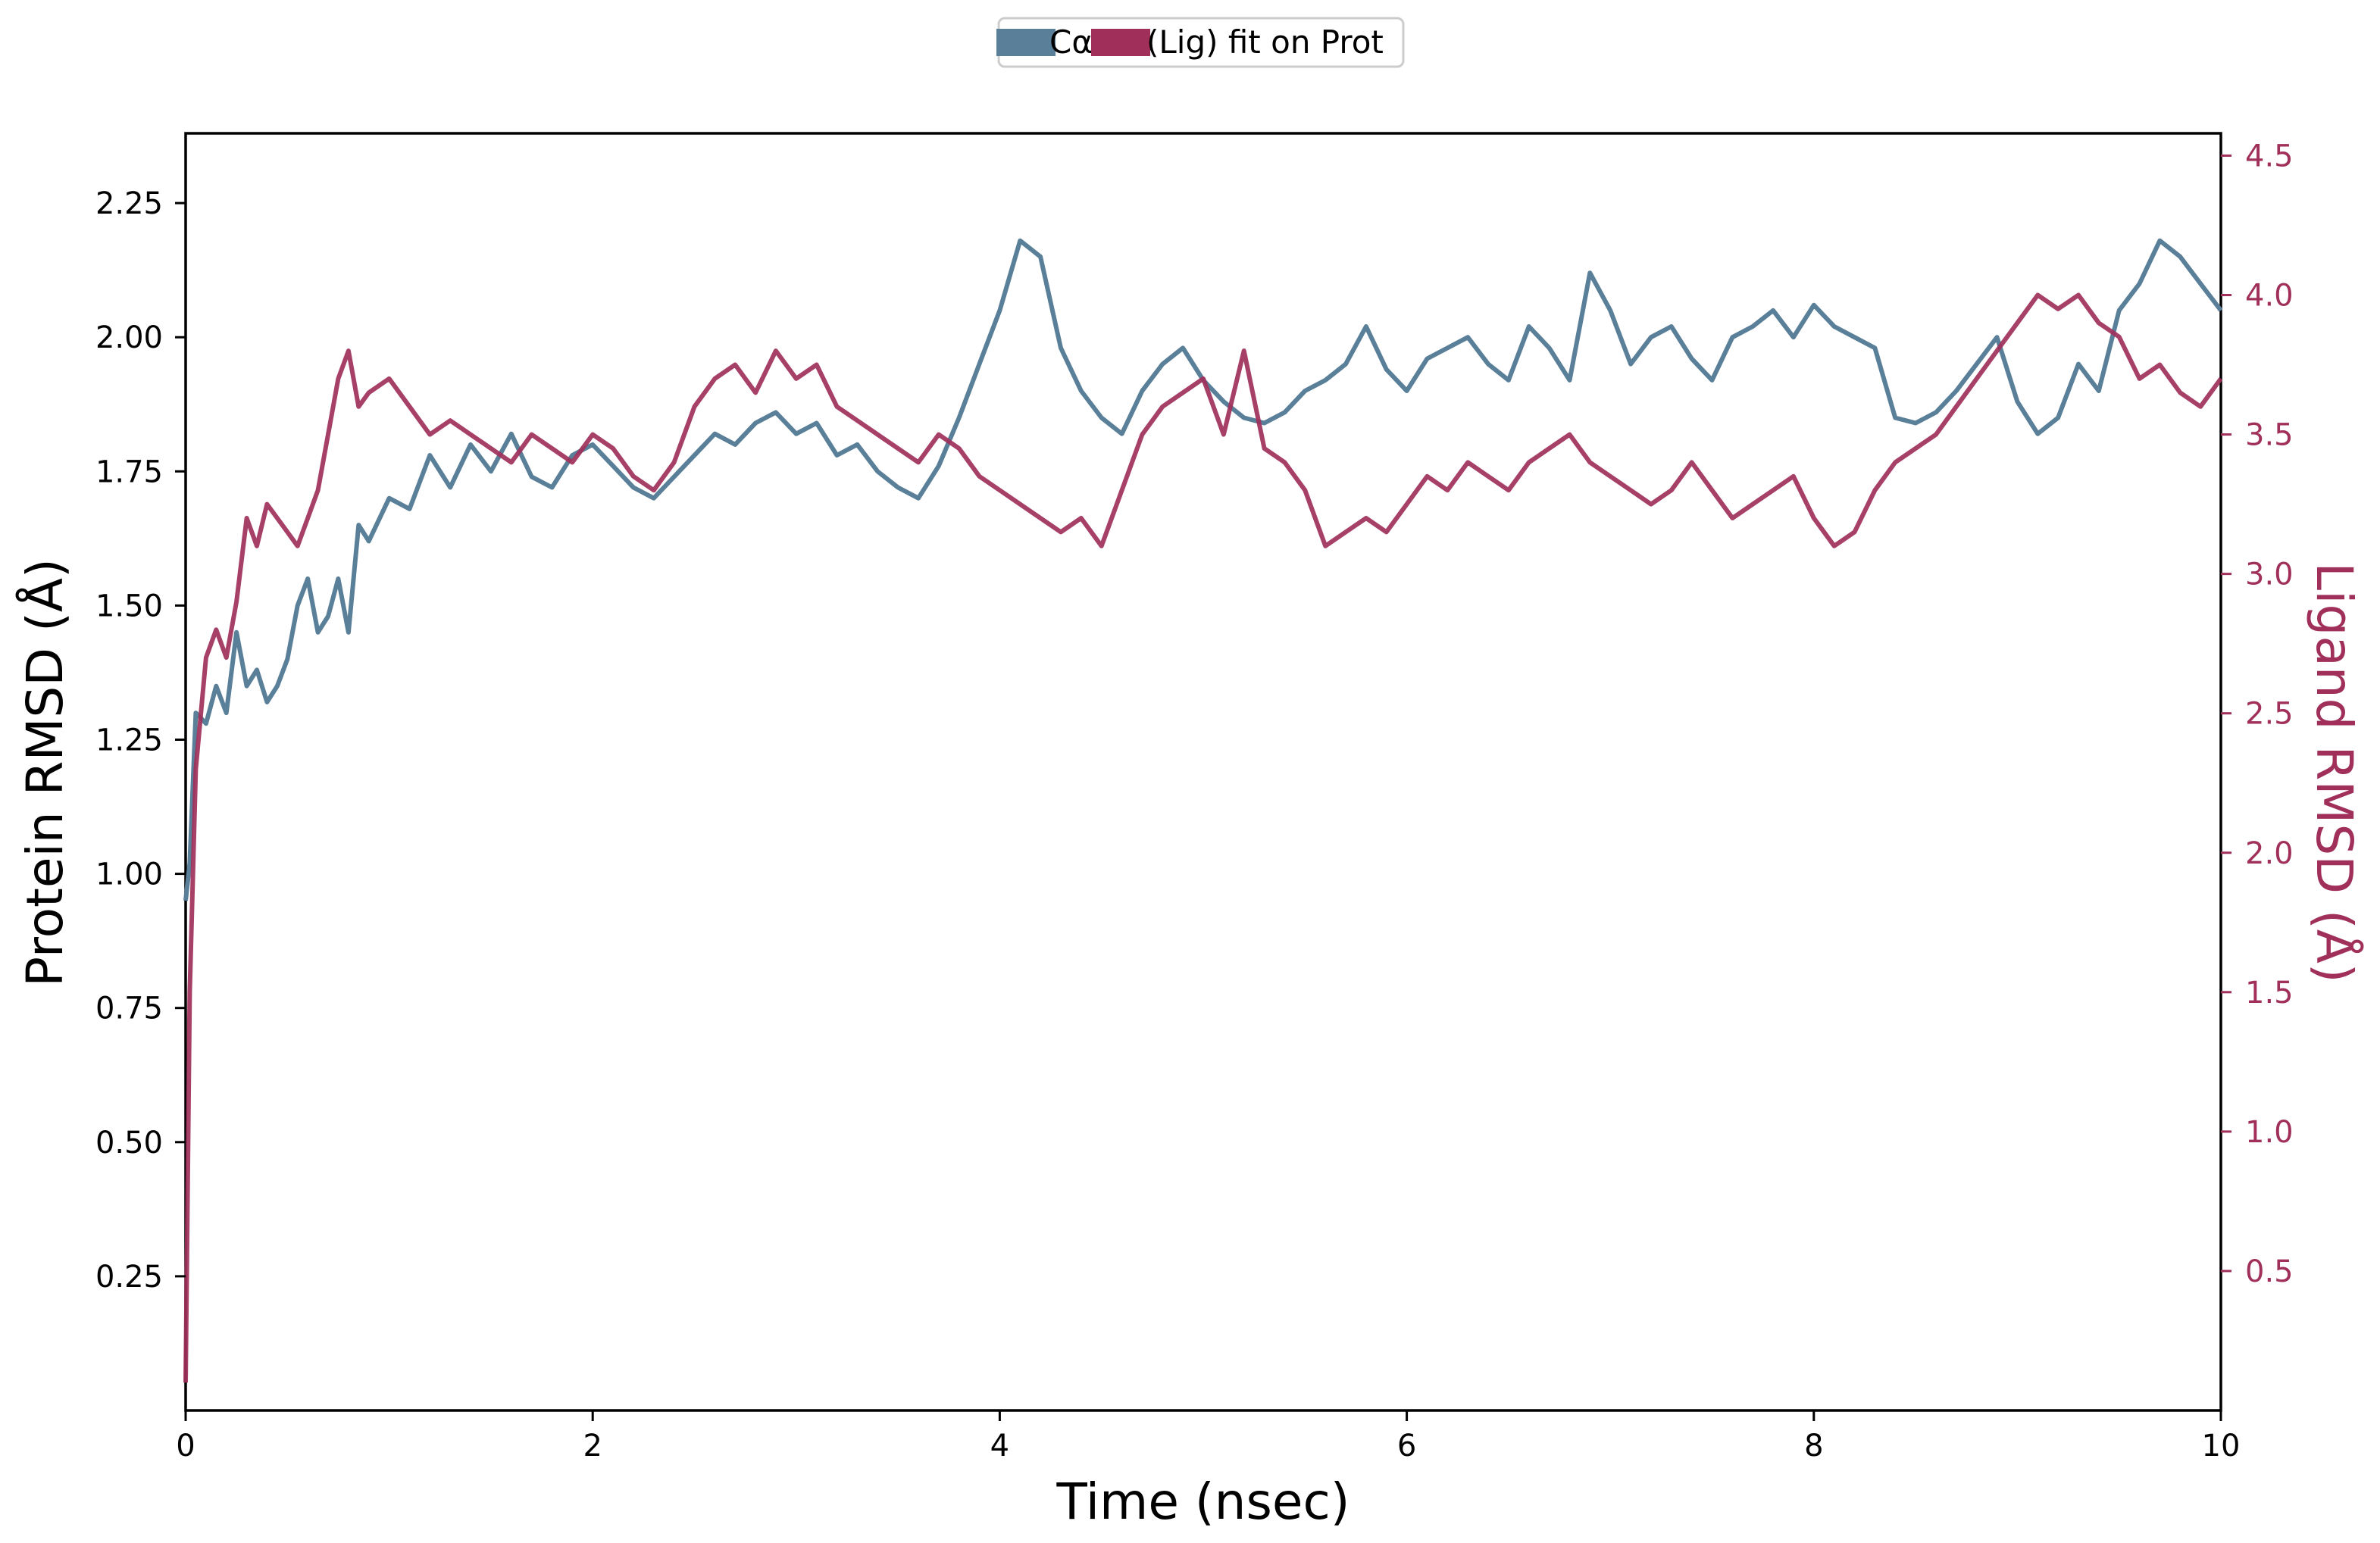 This screenshot has height=1543, width=2380. I want to click on legend-swatch-ligand, so click(1120, 42).